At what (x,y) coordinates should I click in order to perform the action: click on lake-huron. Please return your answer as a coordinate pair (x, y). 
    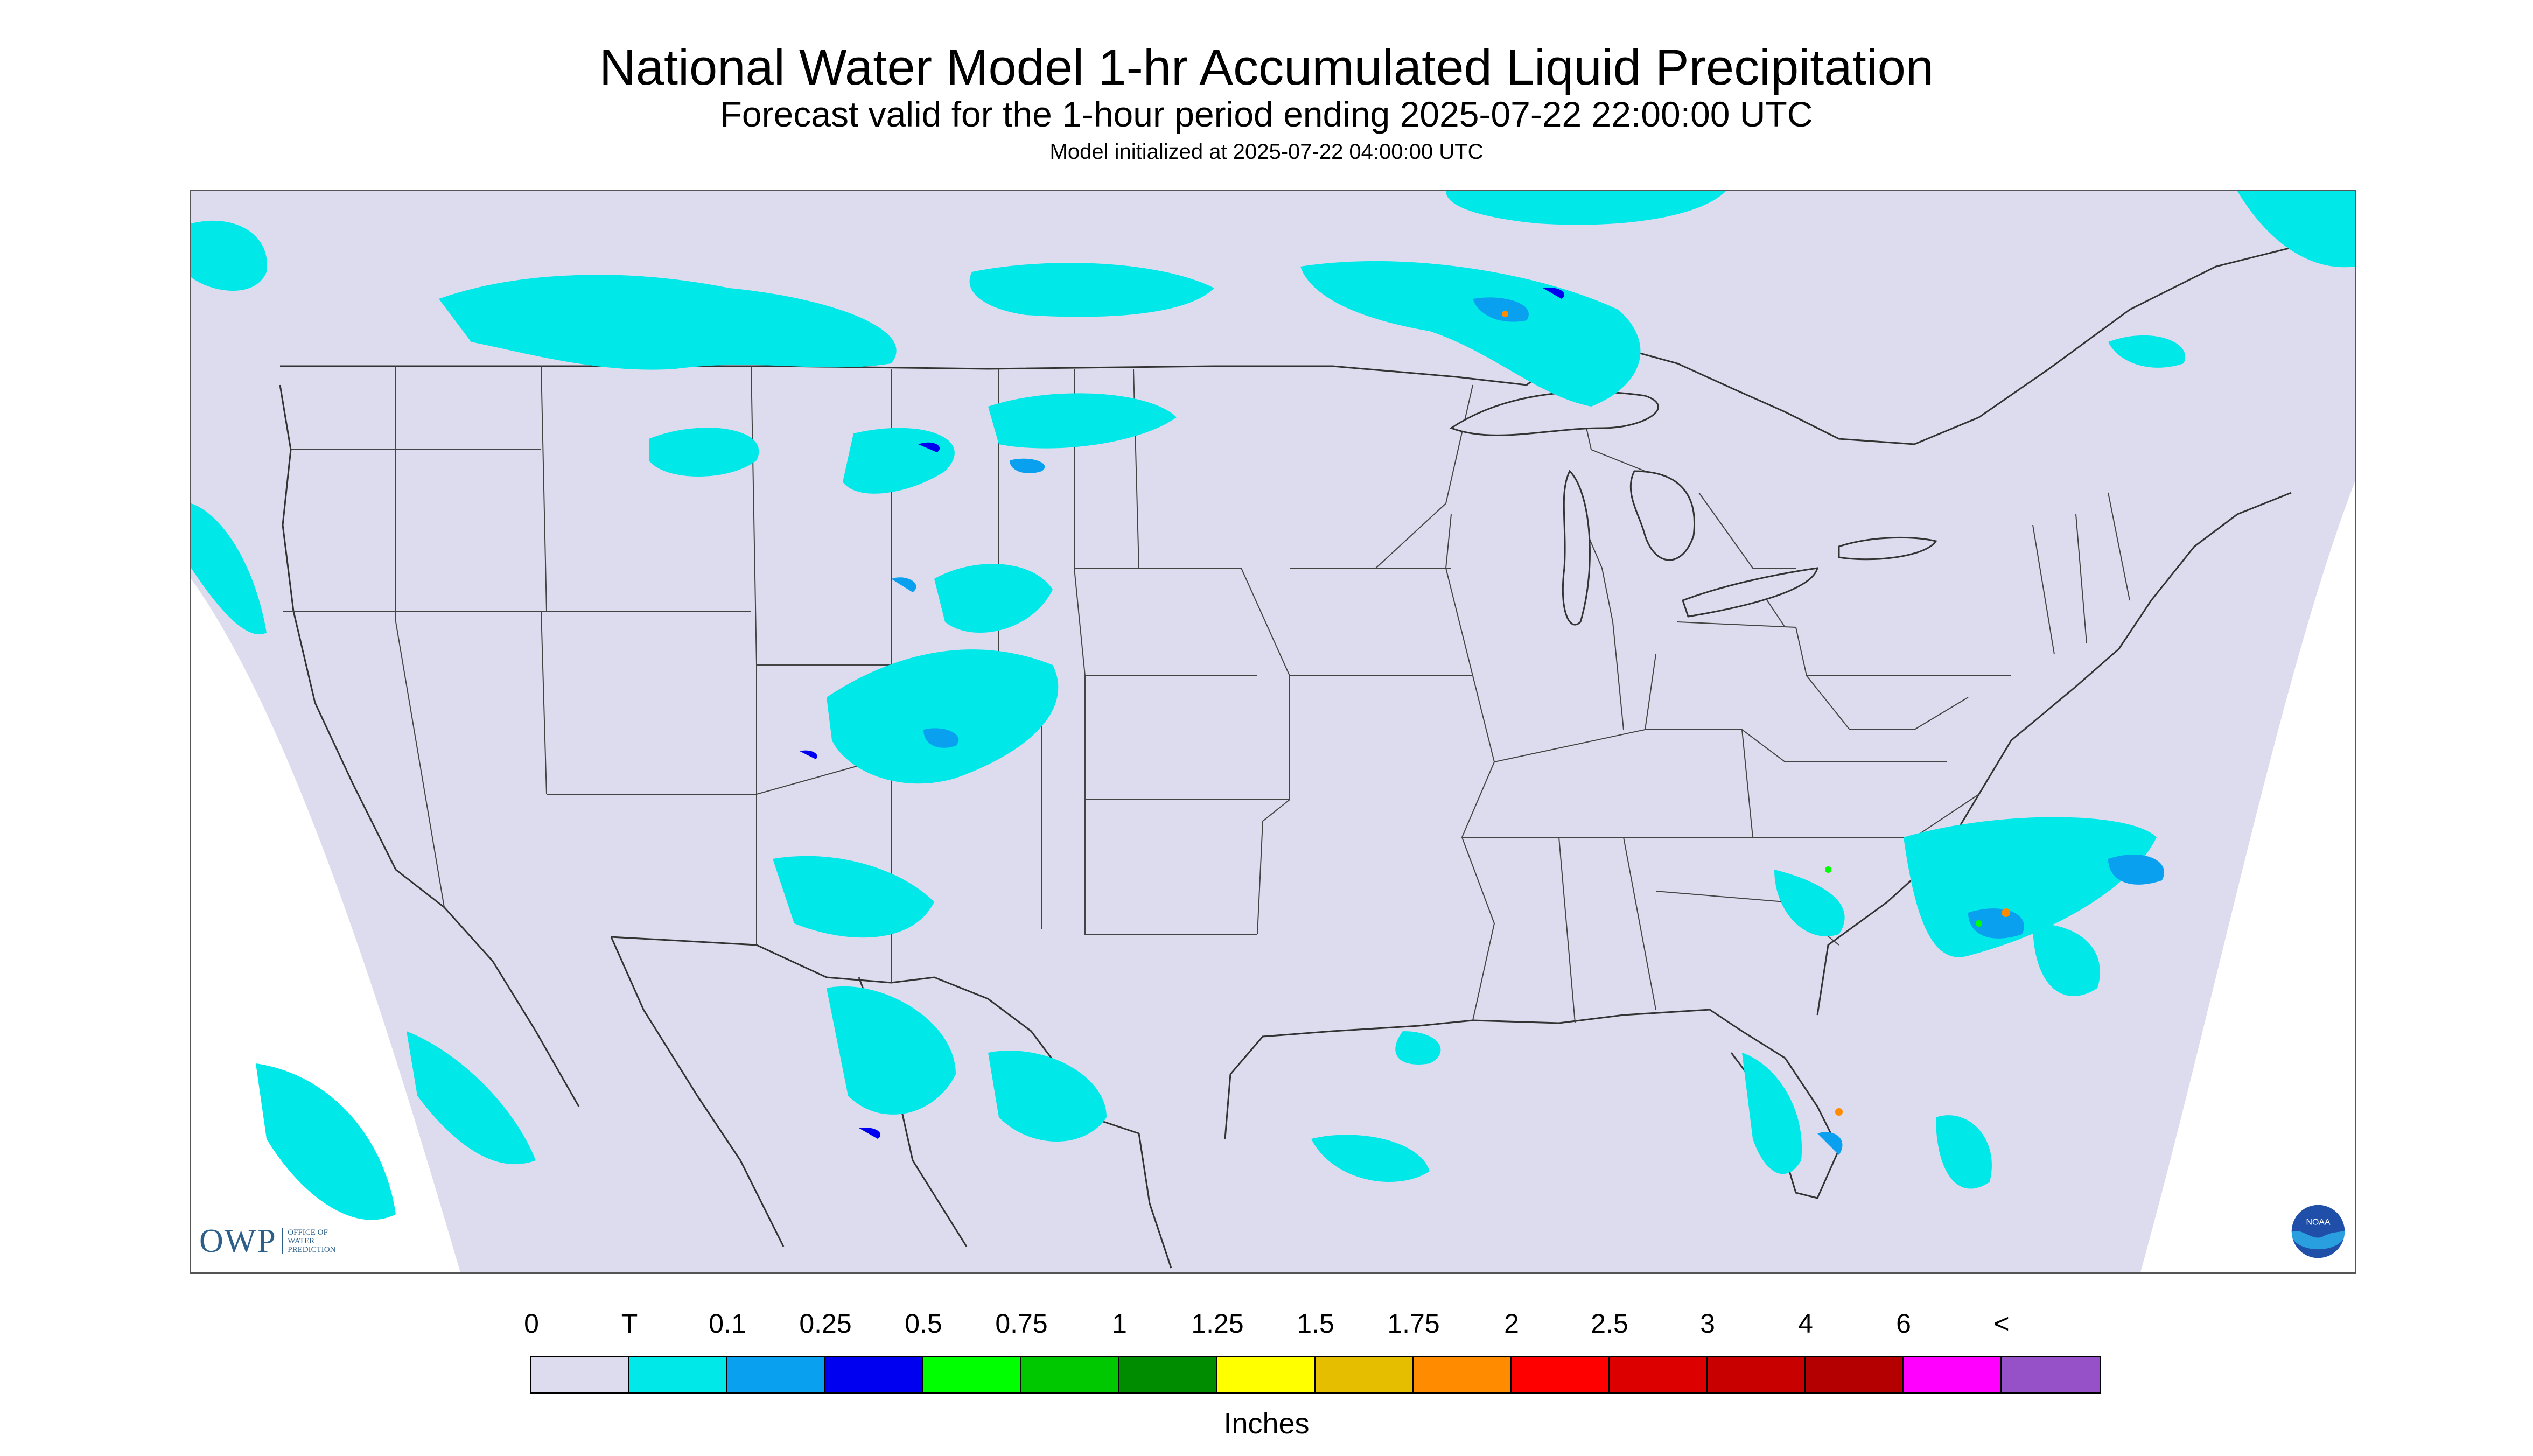
    Looking at the image, I should click on (1662, 515).